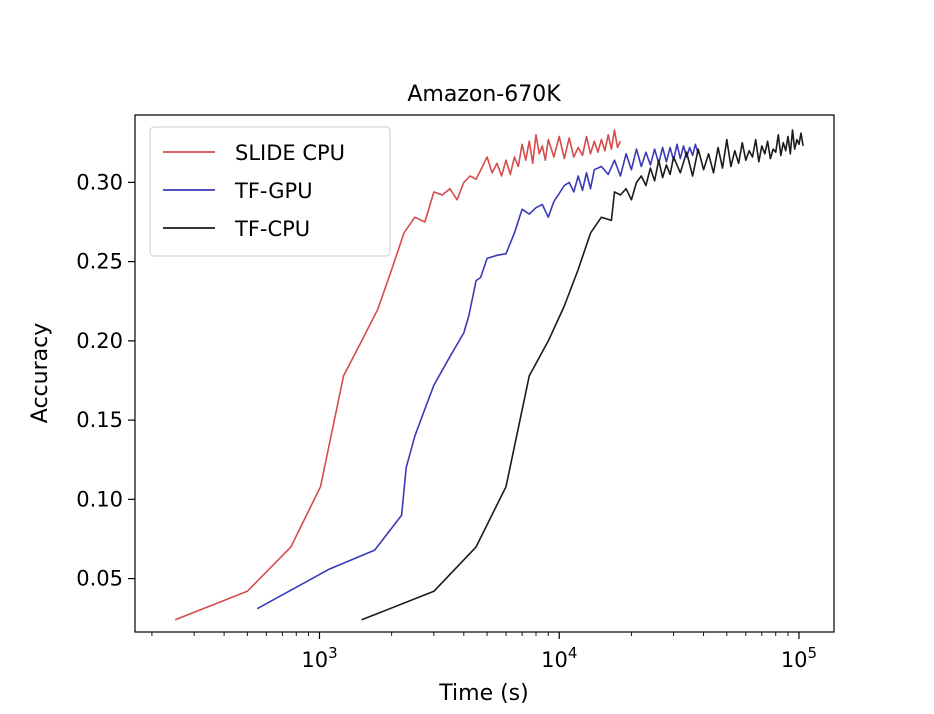 This screenshot has width=934, height=714. I want to click on legend: SLIDE CPU TF-GPU TF-CPU, so click(270, 191).